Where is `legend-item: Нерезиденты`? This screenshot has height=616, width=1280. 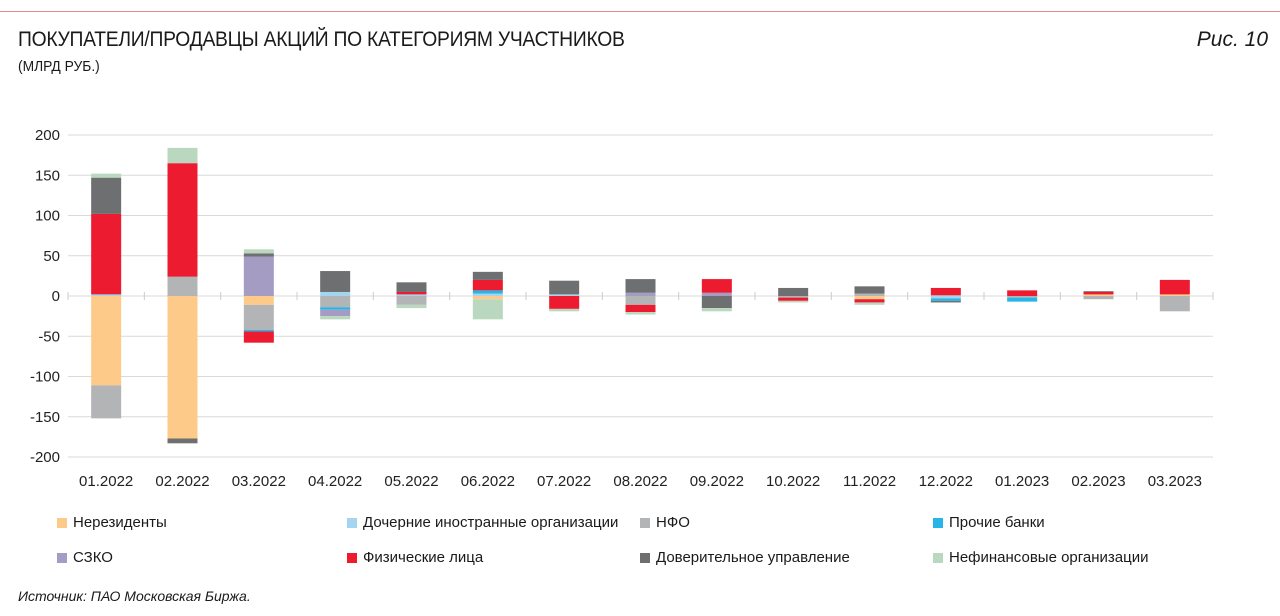 legend-item: Нерезиденты is located at coordinates (112, 523).